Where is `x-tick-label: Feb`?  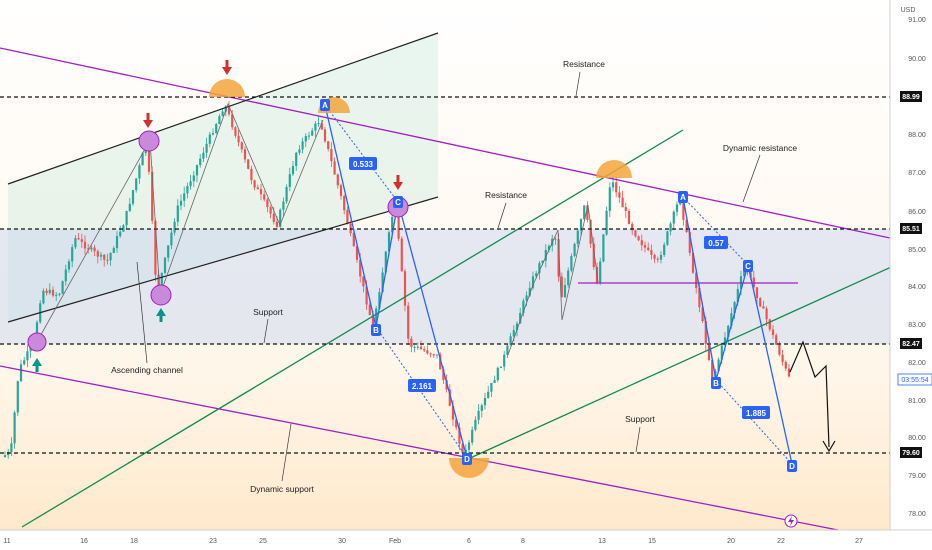
x-tick-label: Feb is located at coordinates (395, 541).